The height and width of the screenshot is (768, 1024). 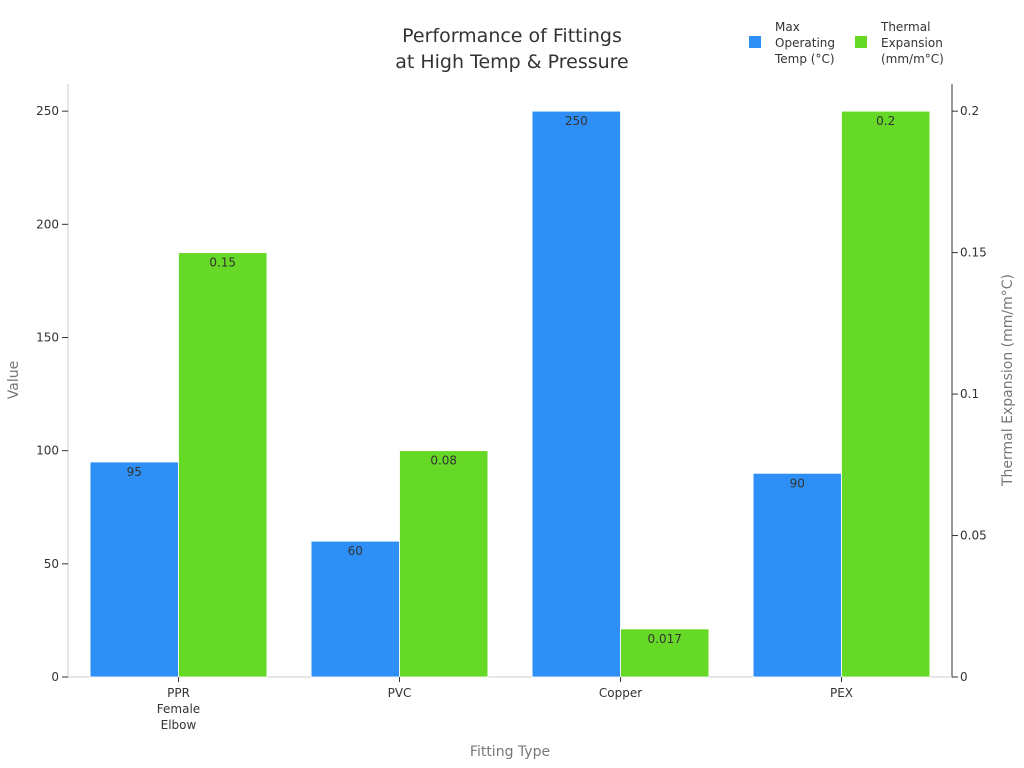 I want to click on data-label: 0.08, so click(x=443, y=461).